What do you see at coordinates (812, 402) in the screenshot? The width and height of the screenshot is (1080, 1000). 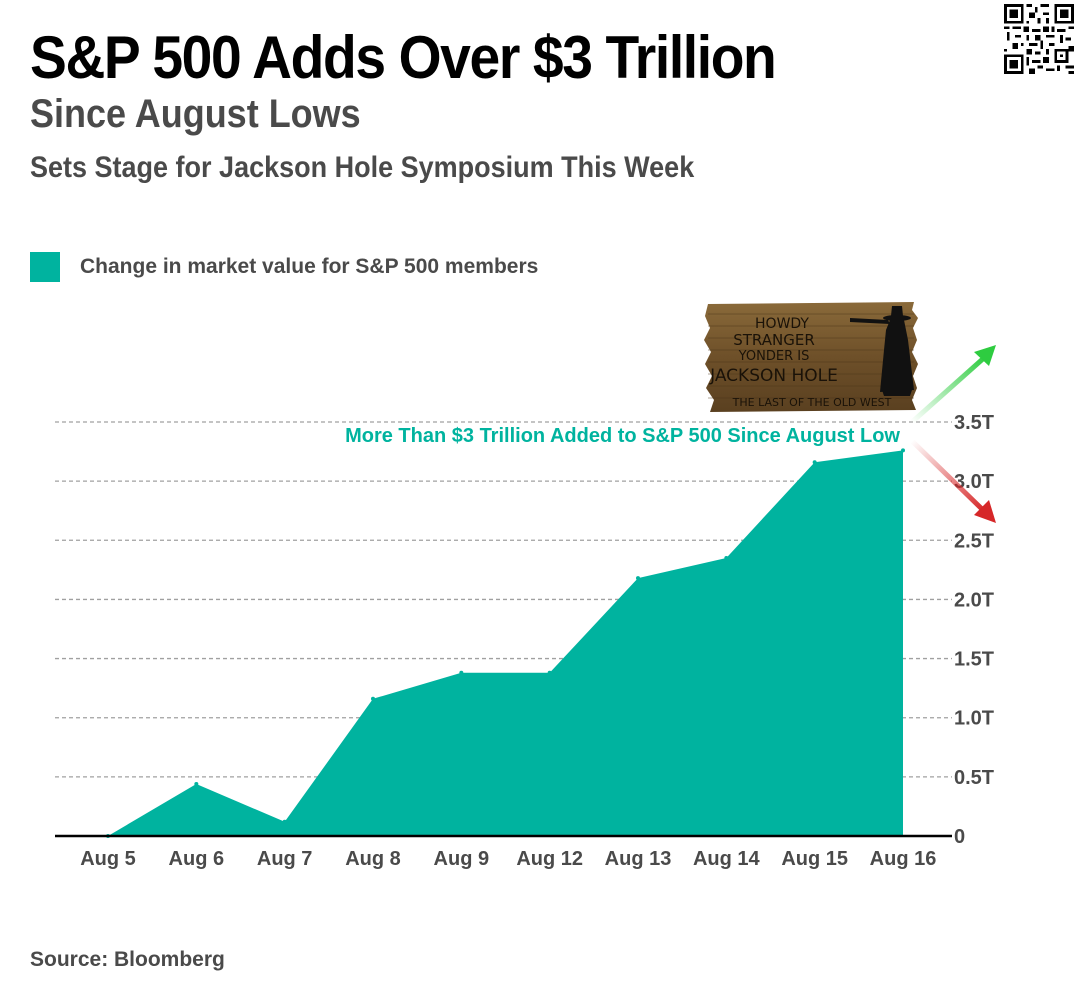 I see `sign-line-5: THE LAST OF THE OLD WEST` at bounding box center [812, 402].